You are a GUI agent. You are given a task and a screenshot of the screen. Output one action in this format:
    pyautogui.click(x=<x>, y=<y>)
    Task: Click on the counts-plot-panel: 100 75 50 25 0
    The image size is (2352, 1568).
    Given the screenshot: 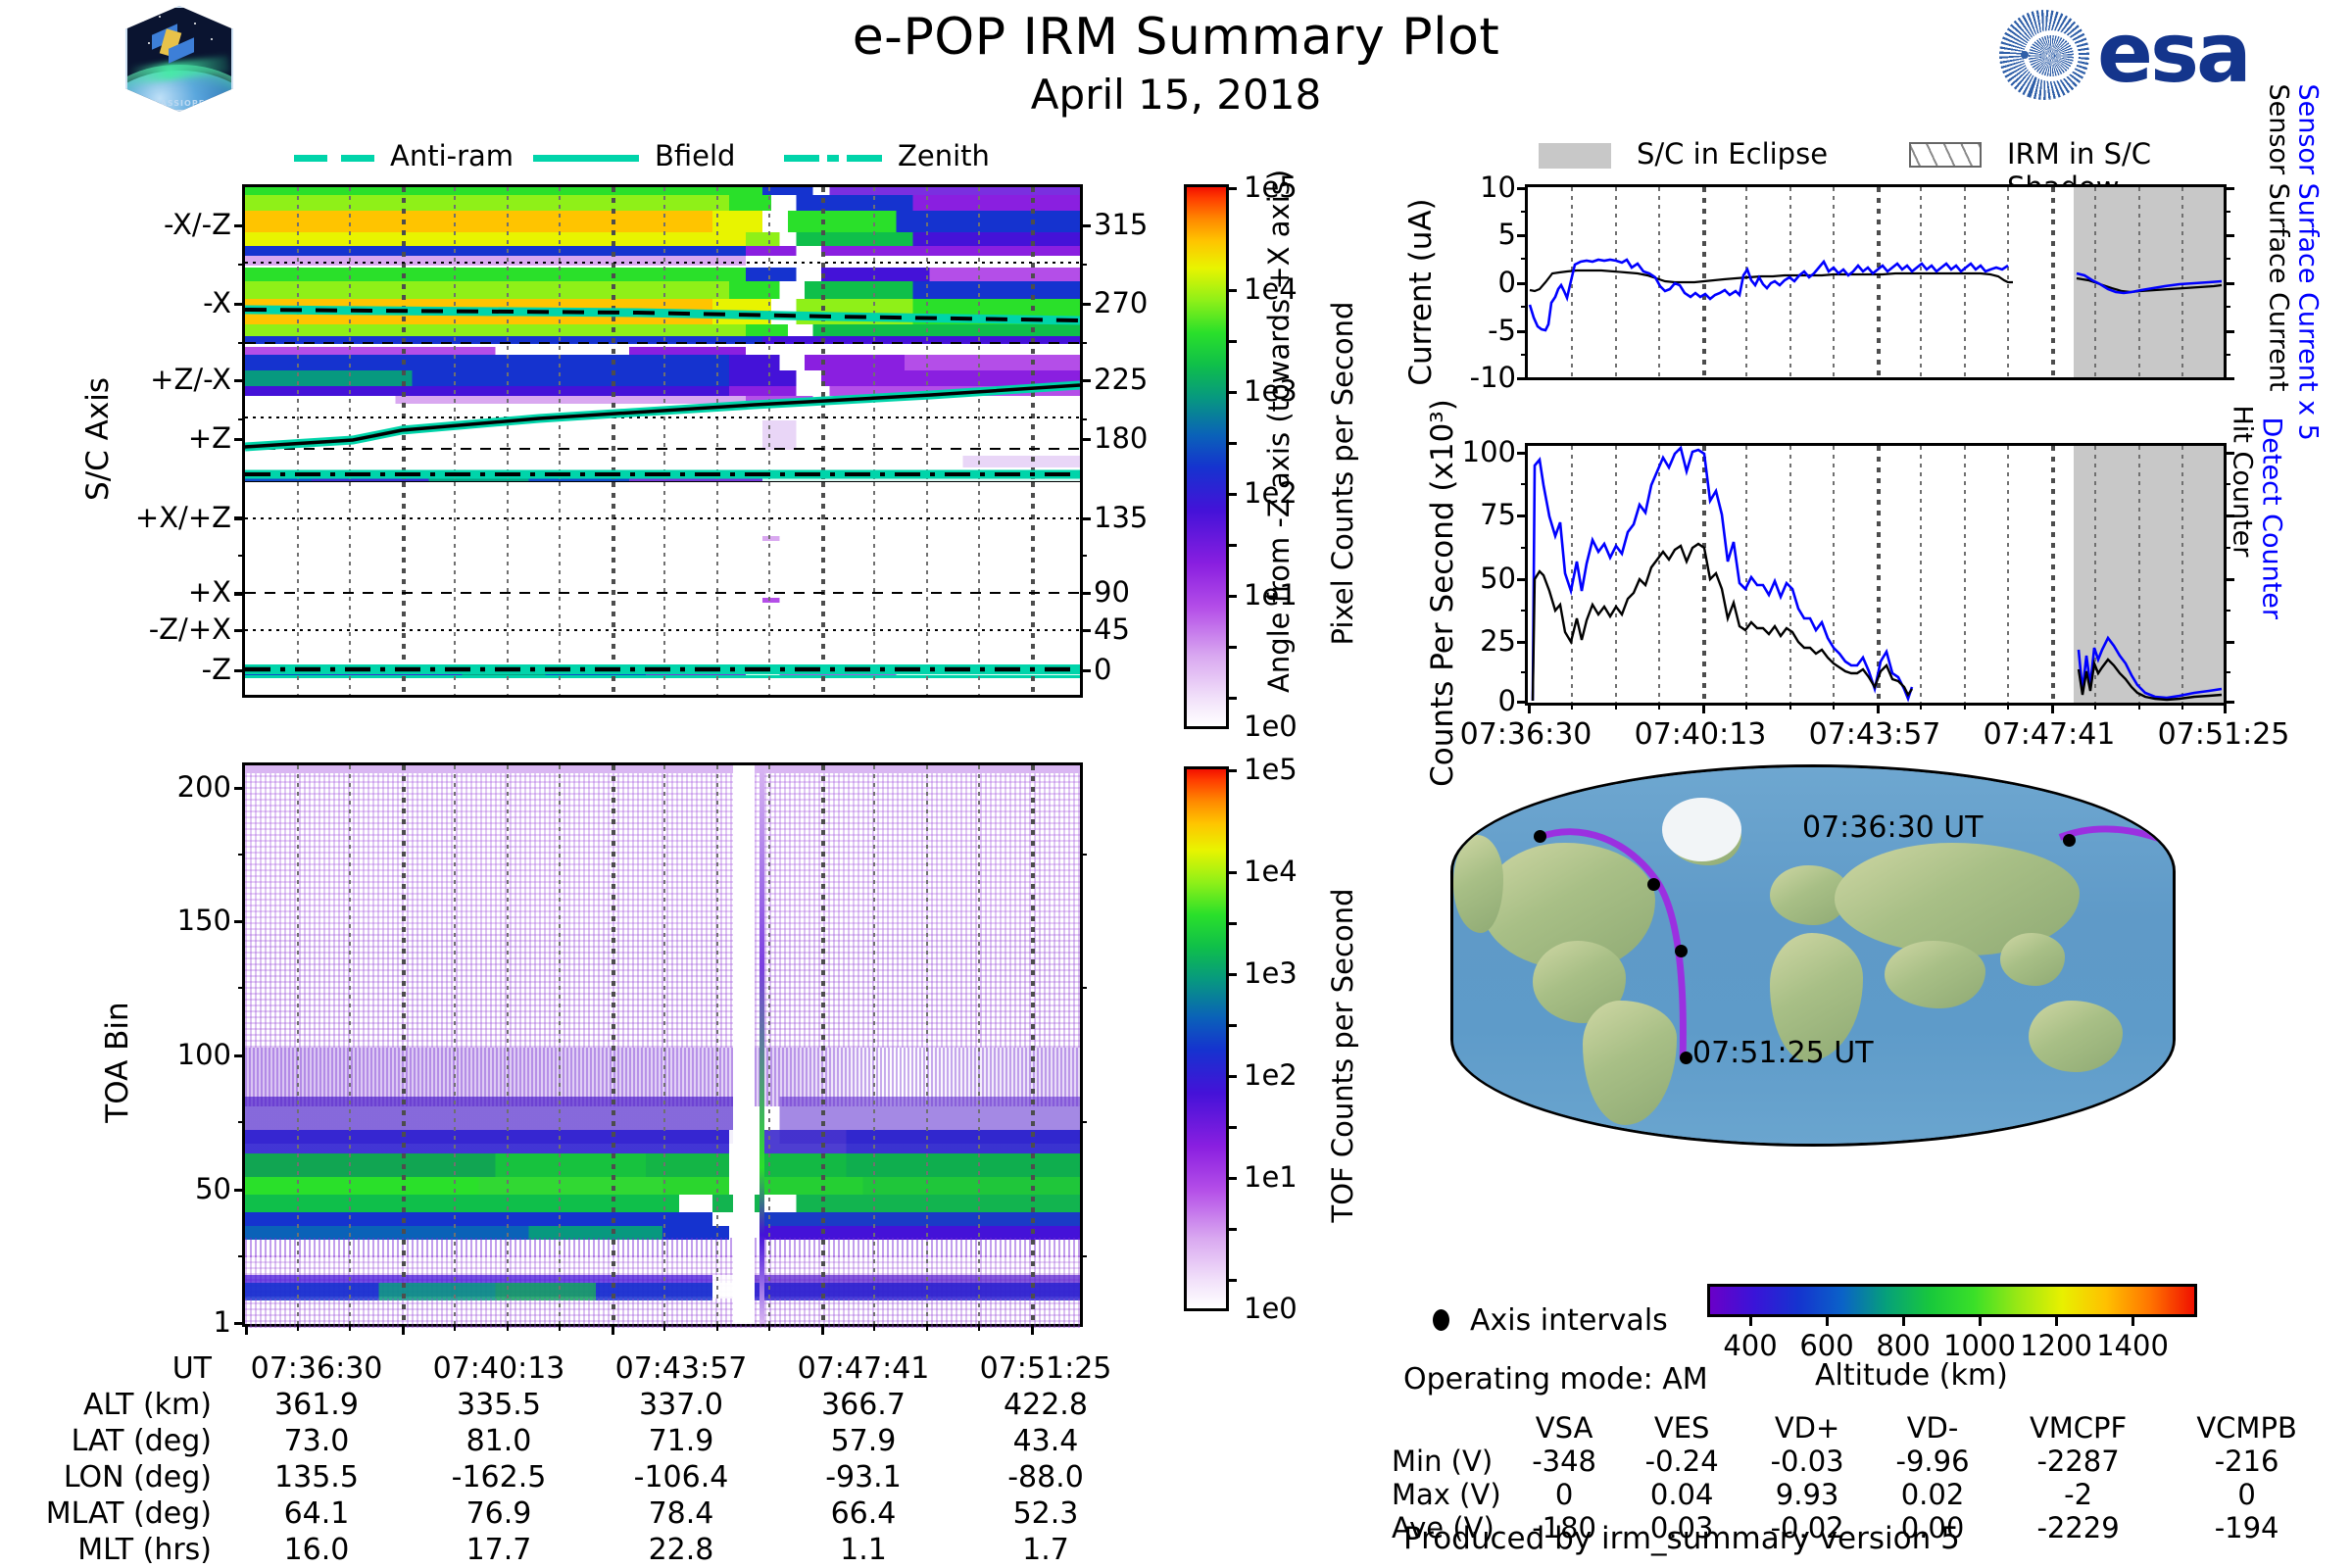 What is the action you would take?
    pyautogui.click(x=1848, y=576)
    